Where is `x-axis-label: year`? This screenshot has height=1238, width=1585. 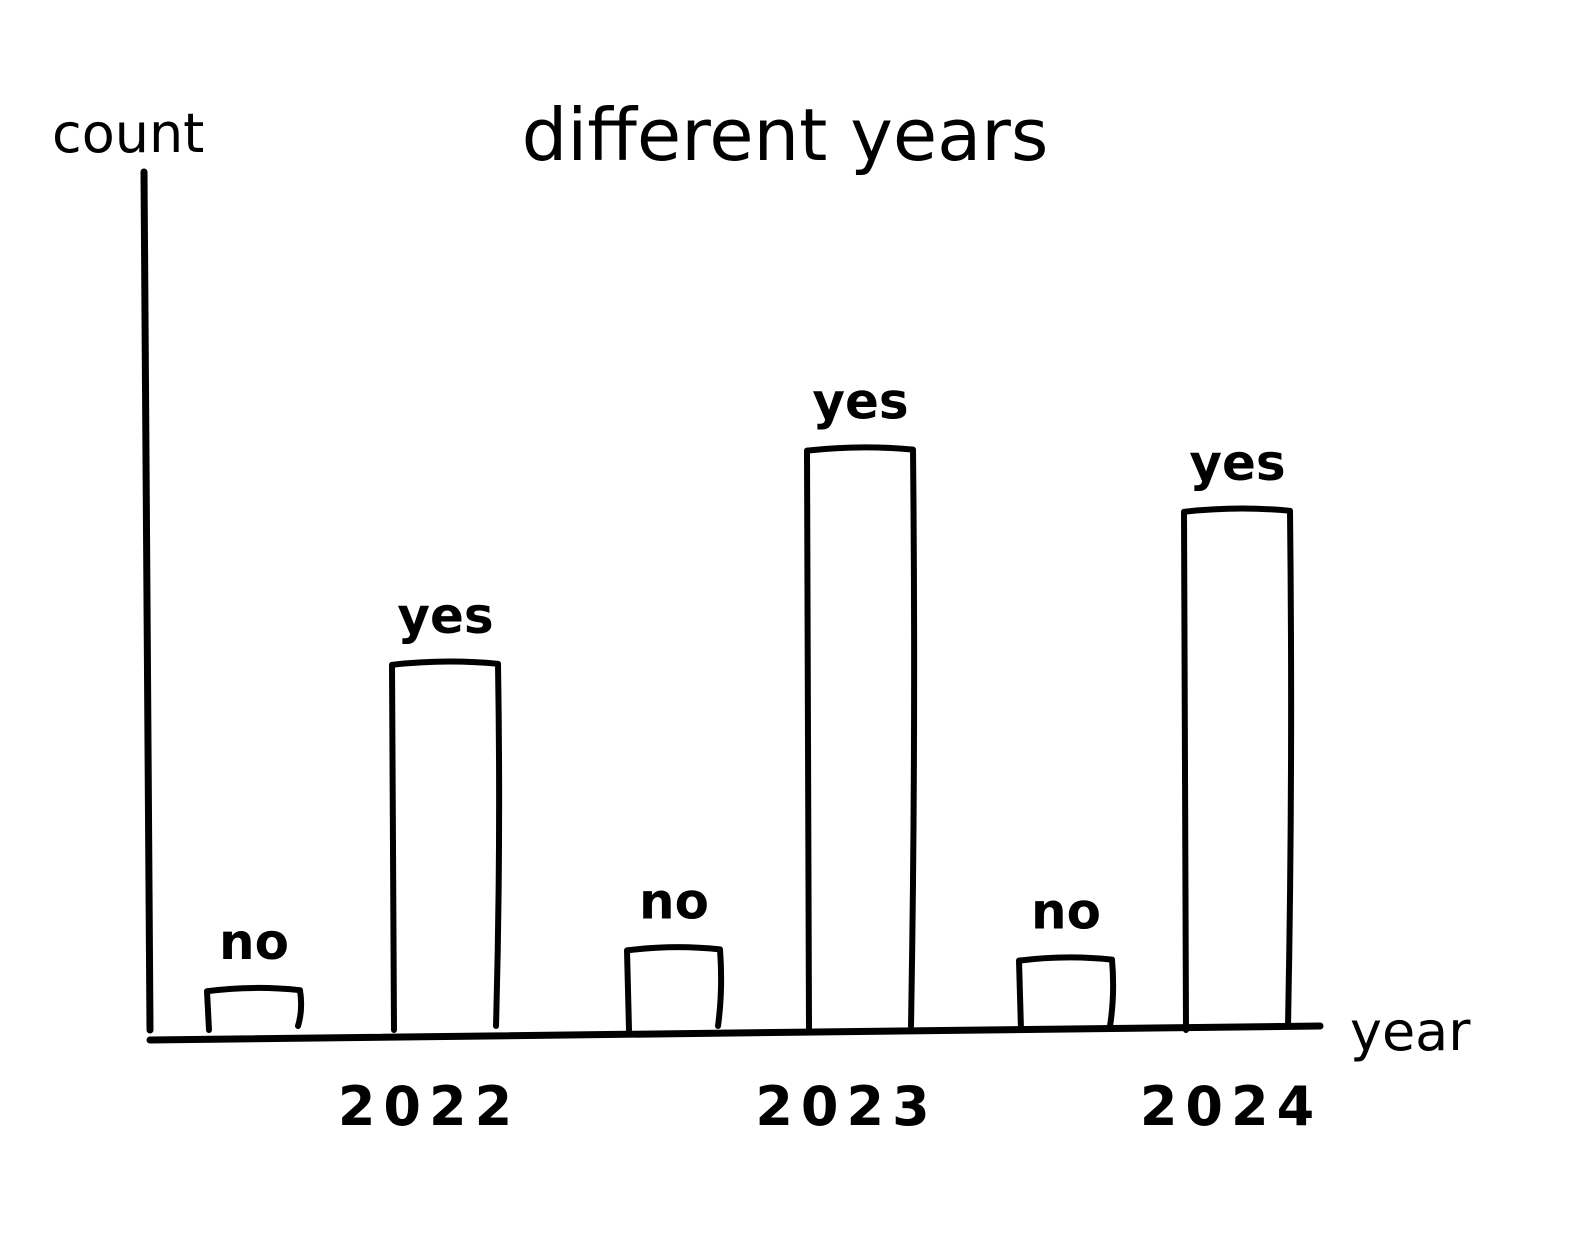
x-axis-label: year is located at coordinates (1410, 1031).